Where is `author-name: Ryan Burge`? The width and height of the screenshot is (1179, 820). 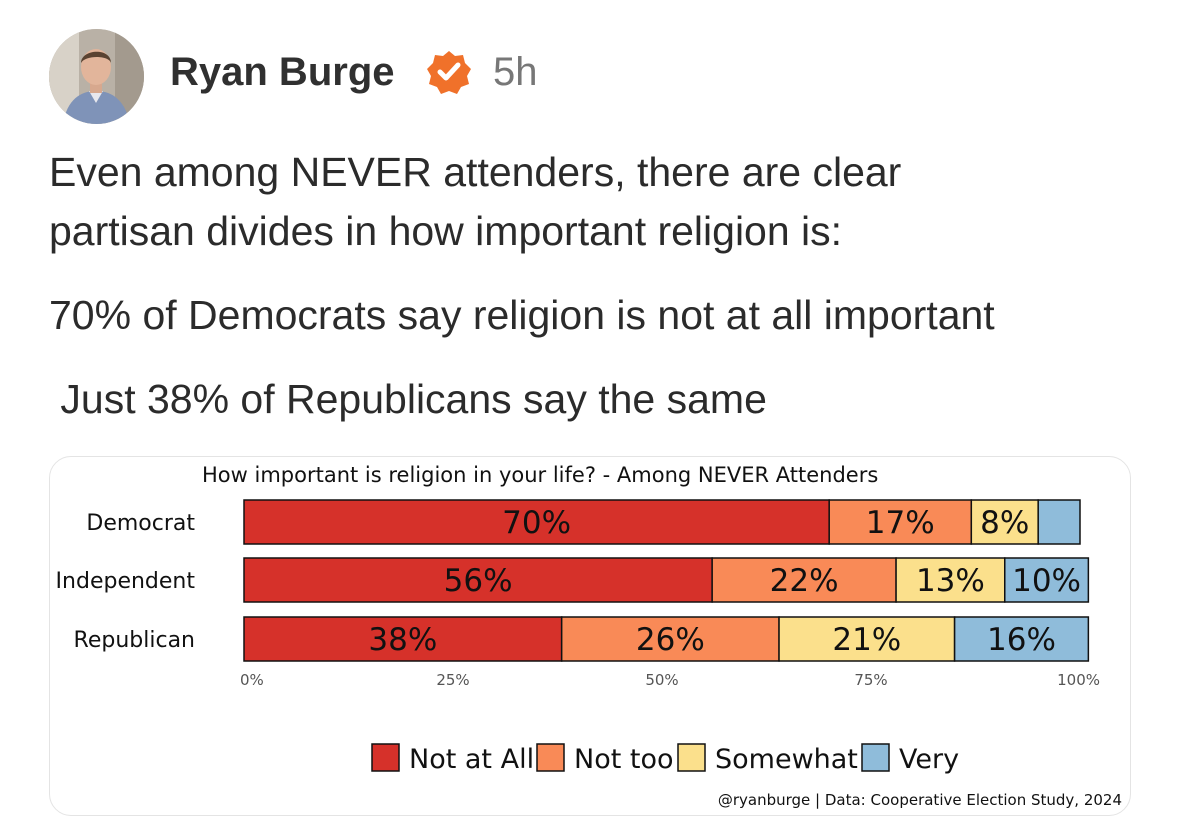
author-name: Ryan Burge is located at coordinates (282, 72).